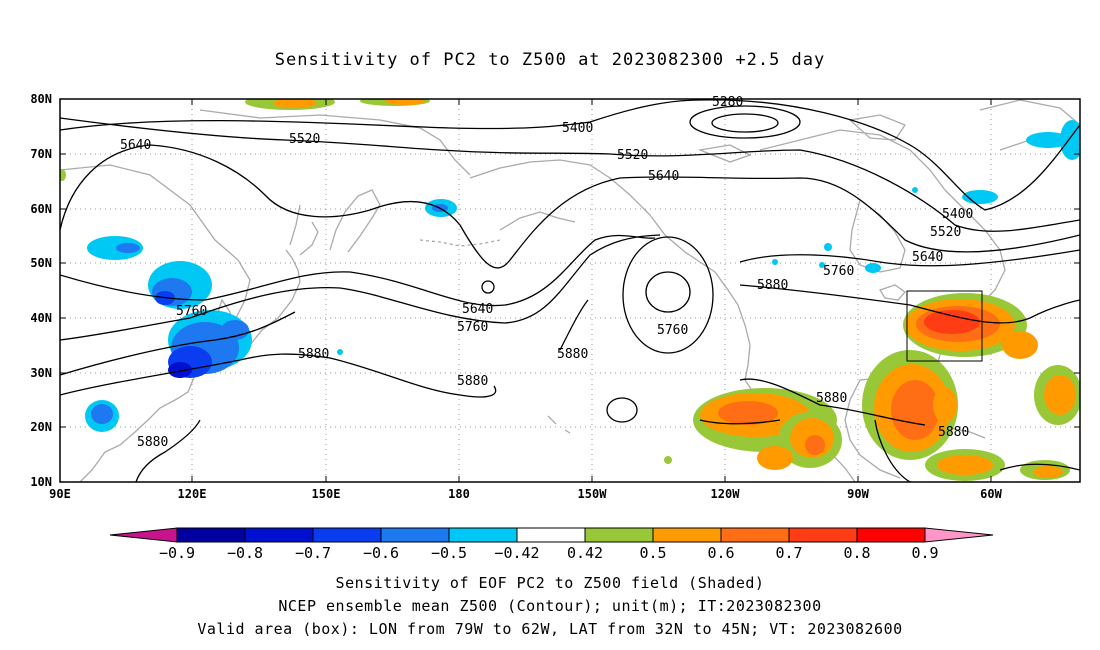 This screenshot has width=1100, height=650. Describe the element at coordinates (449, 553) in the screenshot. I see `colorbar-tick-label: −0.5` at that location.